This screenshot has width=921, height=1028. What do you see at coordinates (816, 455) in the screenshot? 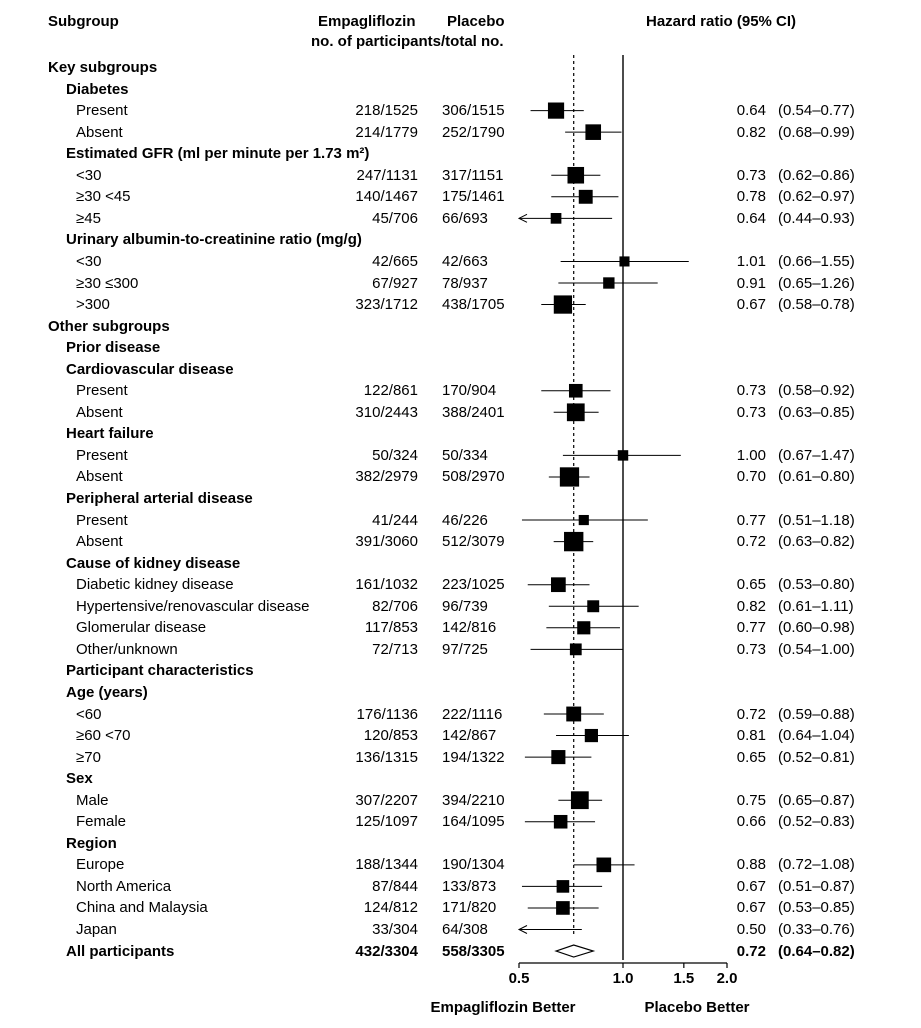
I see `confidence-interval: (0.67–1.47)` at bounding box center [816, 455].